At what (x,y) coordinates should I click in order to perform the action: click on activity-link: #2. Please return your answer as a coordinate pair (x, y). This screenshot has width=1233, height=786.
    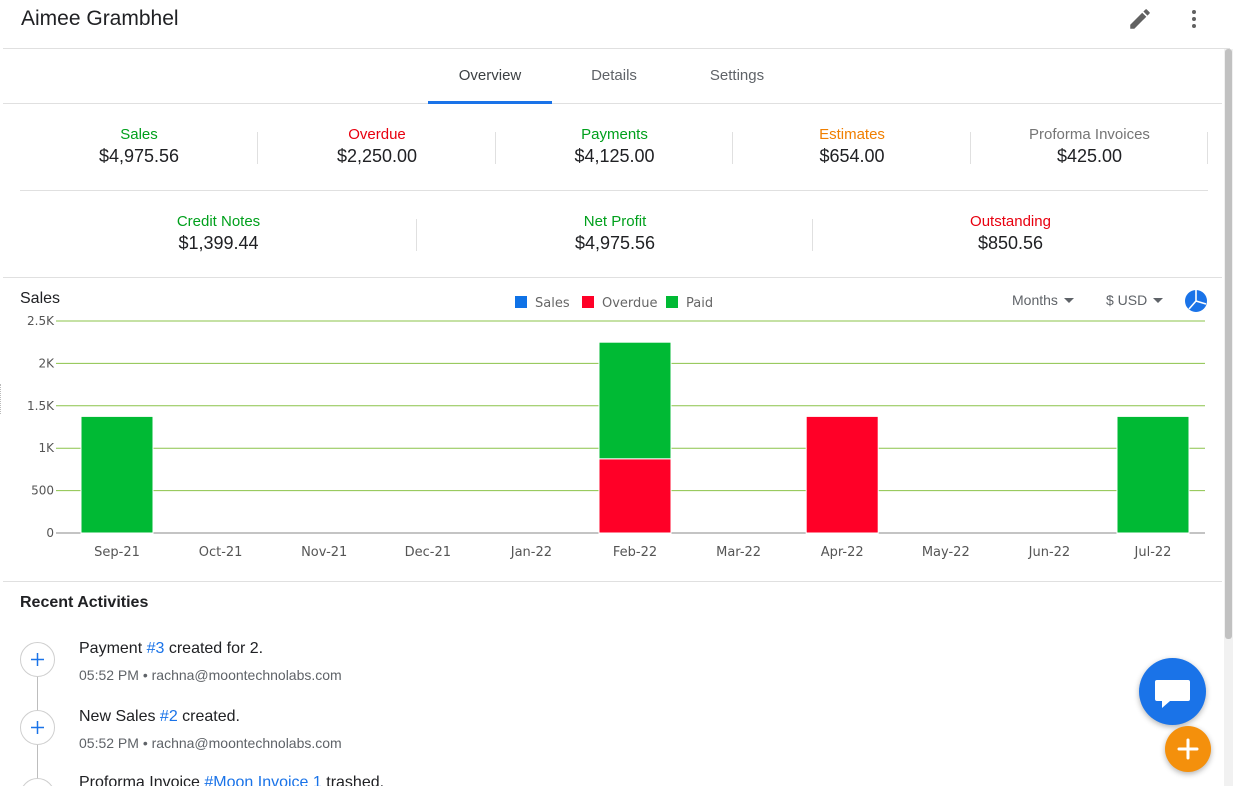
    Looking at the image, I should click on (168, 716).